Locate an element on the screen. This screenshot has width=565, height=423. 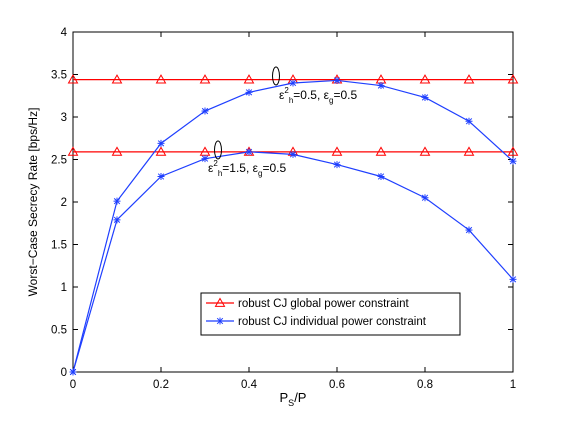
annotation-label: ε2h=0.5, εg=0.5 is located at coordinates (318, 95).